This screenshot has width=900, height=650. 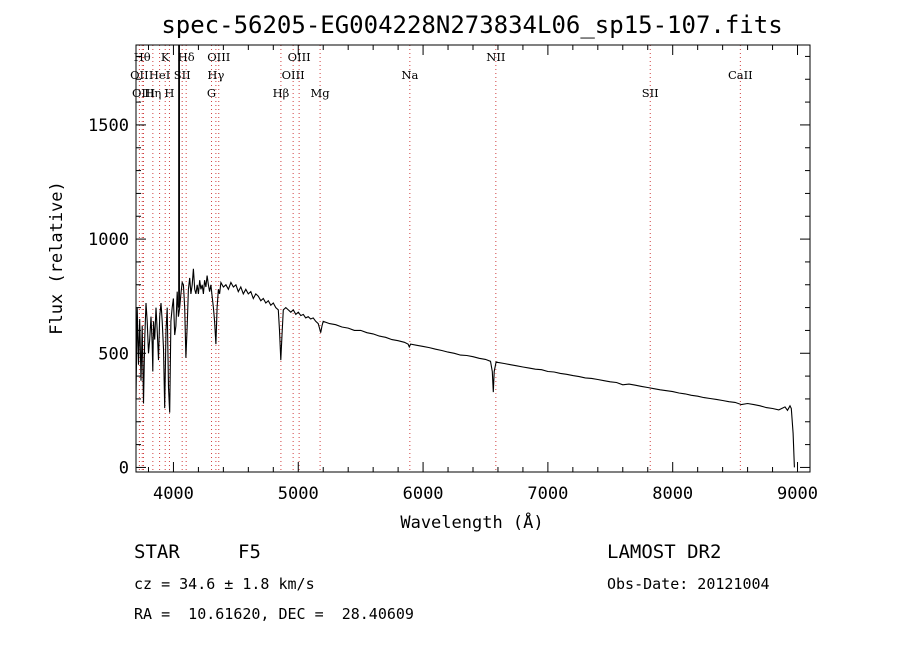 I want to click on line-marker-label: Hγ, so click(x=215, y=75).